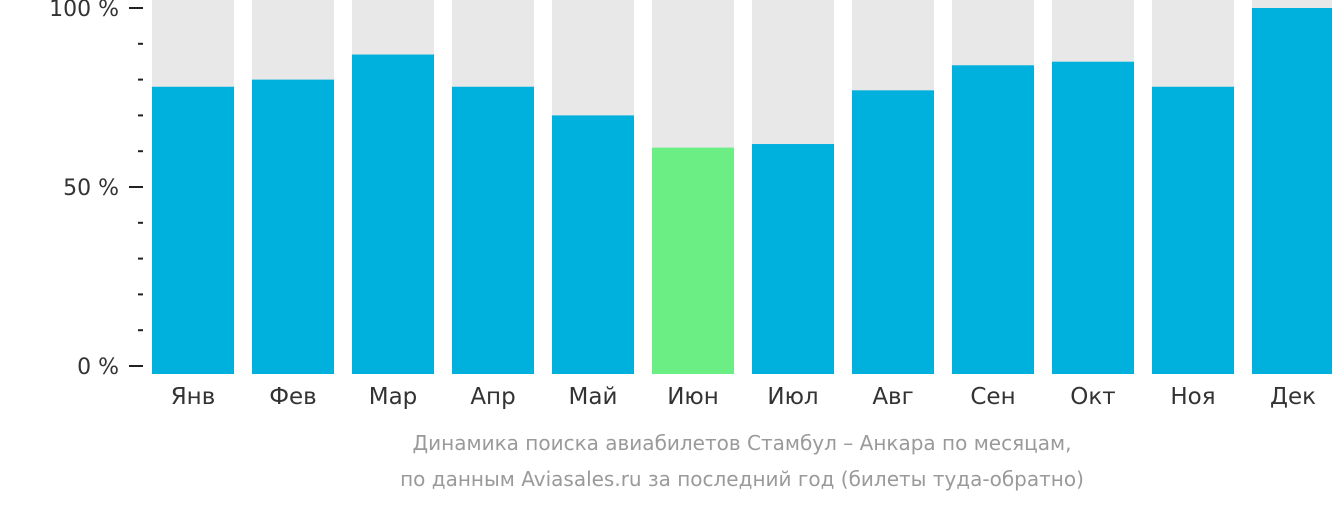 This screenshot has height=506, width=1332. I want to click on x-tick-label: Июн, so click(693, 397).